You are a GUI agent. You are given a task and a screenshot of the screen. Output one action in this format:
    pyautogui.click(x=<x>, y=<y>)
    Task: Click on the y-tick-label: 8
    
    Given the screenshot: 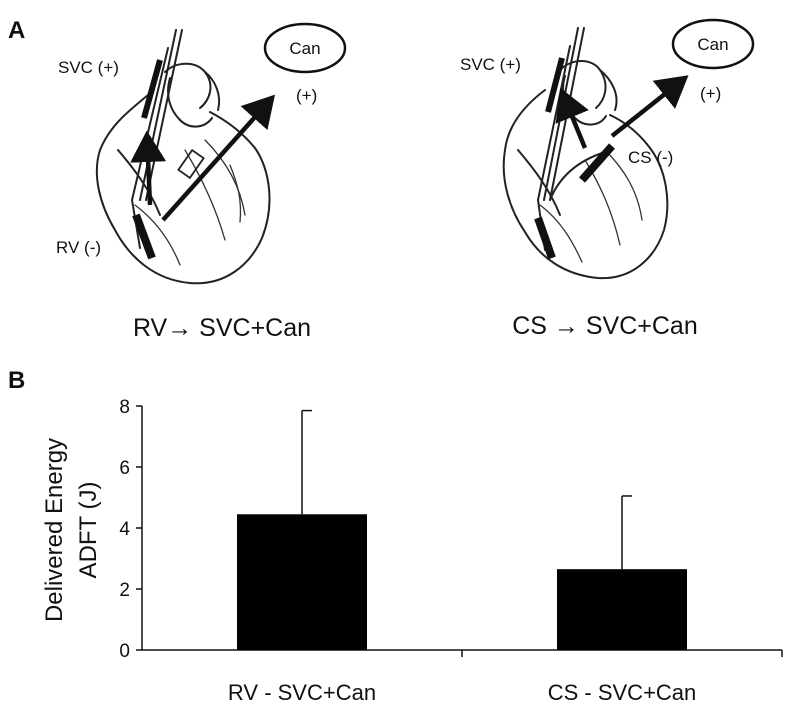 What is the action you would take?
    pyautogui.click(x=124, y=407)
    